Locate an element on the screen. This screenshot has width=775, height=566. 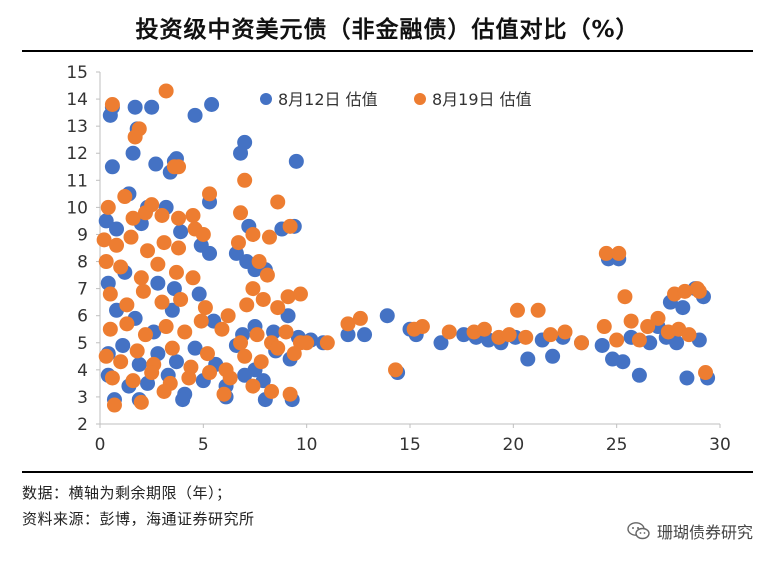
y-tick-label: 5 is located at coordinates (82, 344).